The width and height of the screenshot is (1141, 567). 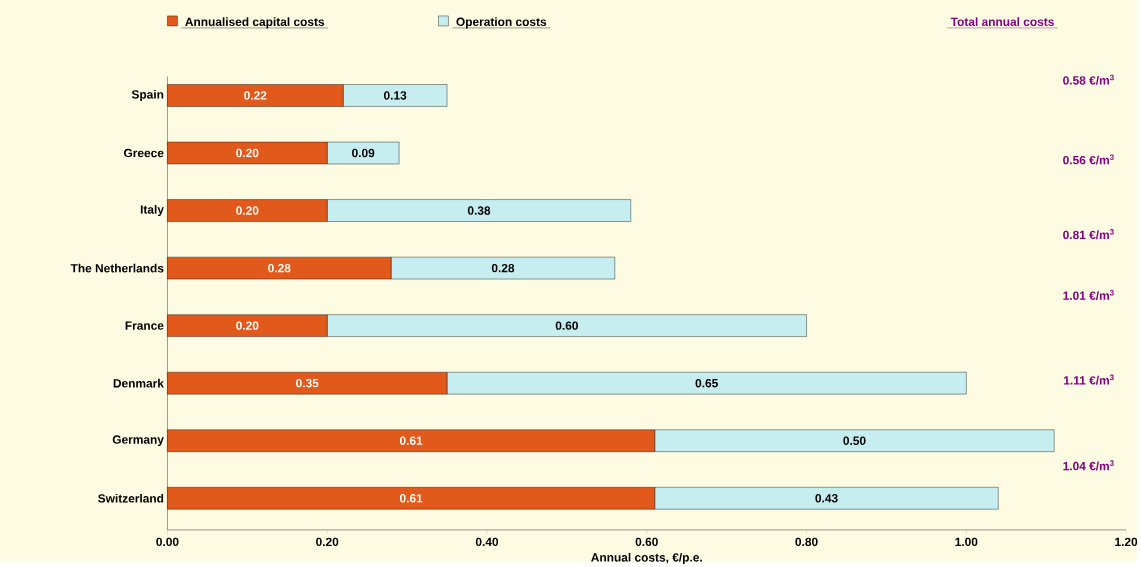 What do you see at coordinates (138, 440) in the screenshot?
I see `y-tick-label: Germany` at bounding box center [138, 440].